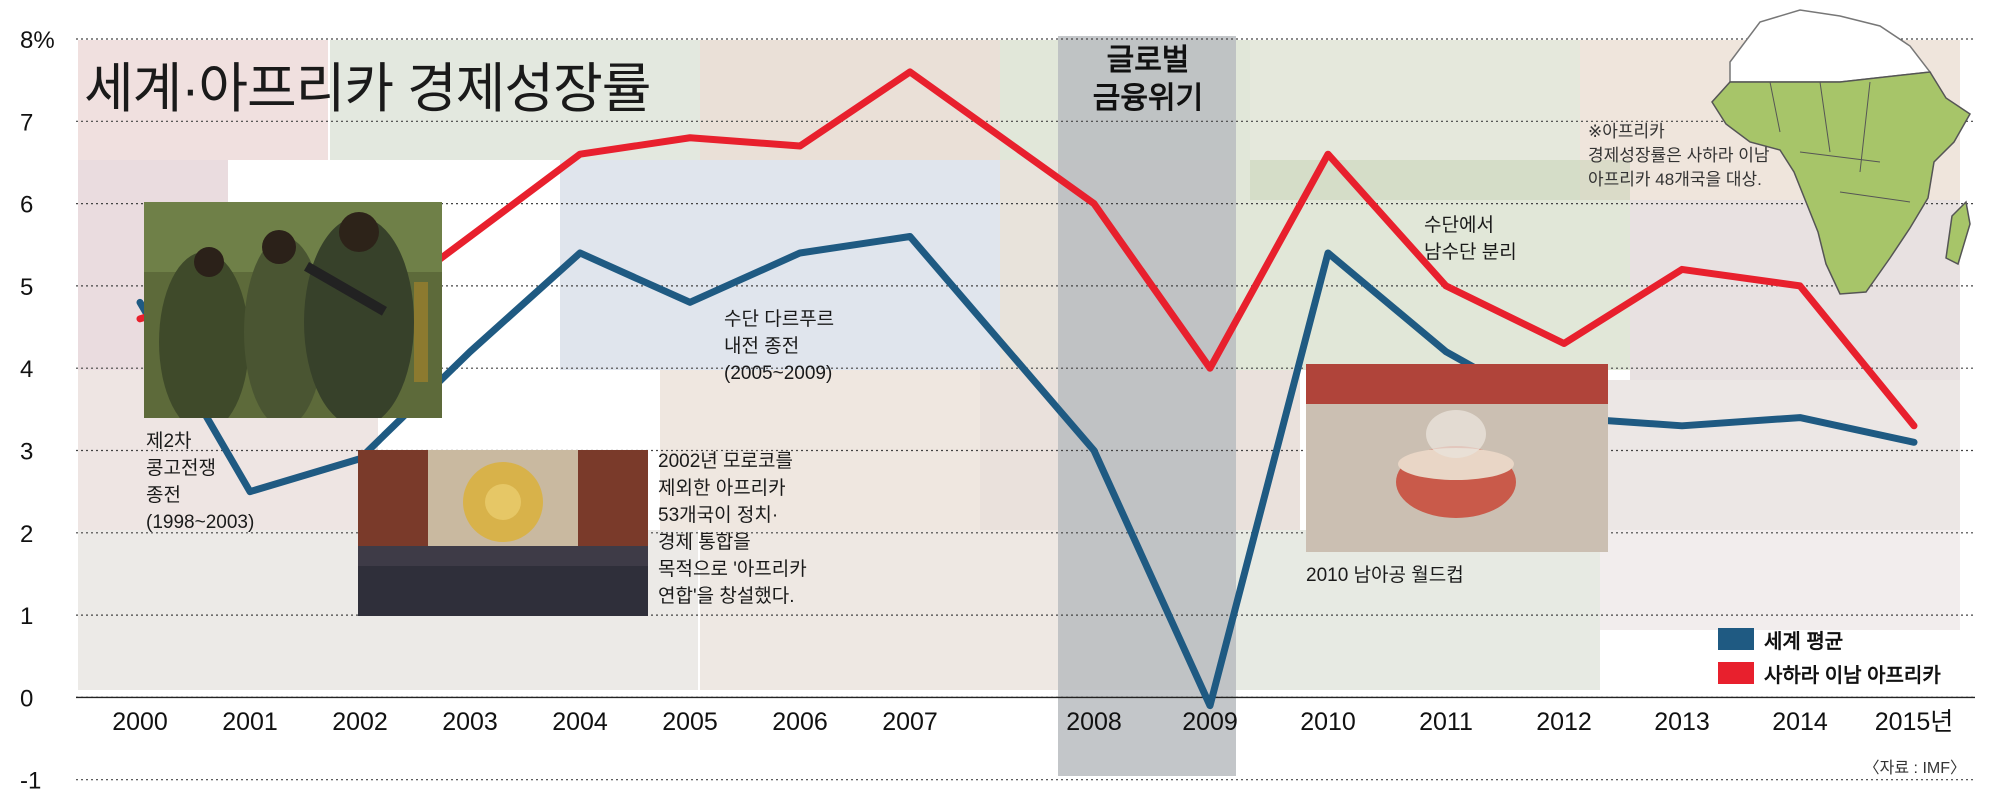 This screenshot has height=804, width=2000. I want to click on y-tick-label: 3, so click(26, 452).